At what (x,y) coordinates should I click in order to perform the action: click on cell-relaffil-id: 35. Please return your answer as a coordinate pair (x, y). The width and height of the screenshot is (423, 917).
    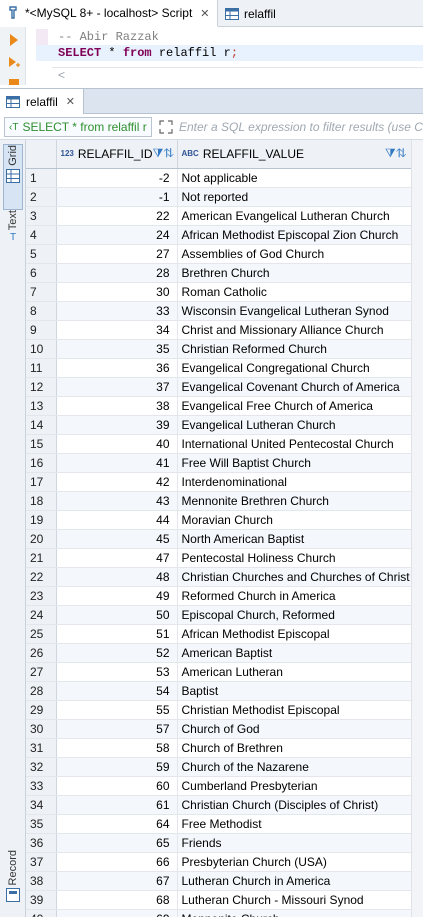
    Looking at the image, I should click on (117, 349).